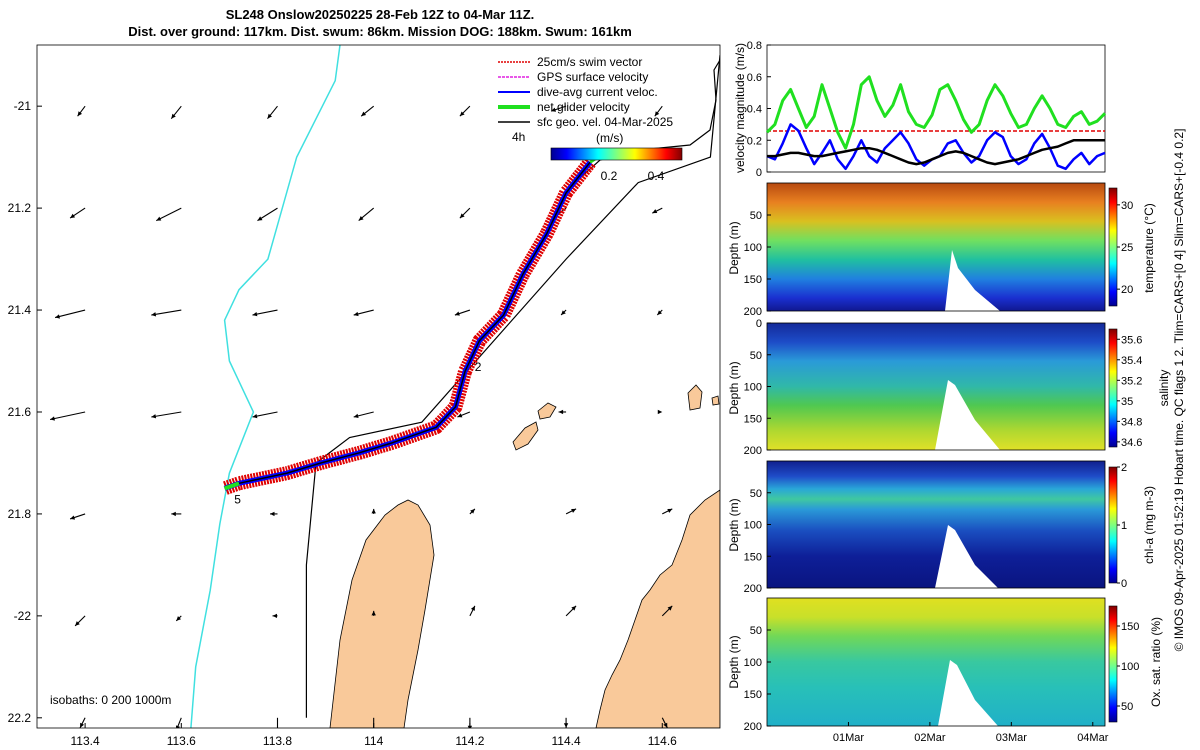 The height and width of the screenshot is (750, 1200). What do you see at coordinates (1113, 664) in the screenshot?
I see `oxygen-colorbar` at bounding box center [1113, 664].